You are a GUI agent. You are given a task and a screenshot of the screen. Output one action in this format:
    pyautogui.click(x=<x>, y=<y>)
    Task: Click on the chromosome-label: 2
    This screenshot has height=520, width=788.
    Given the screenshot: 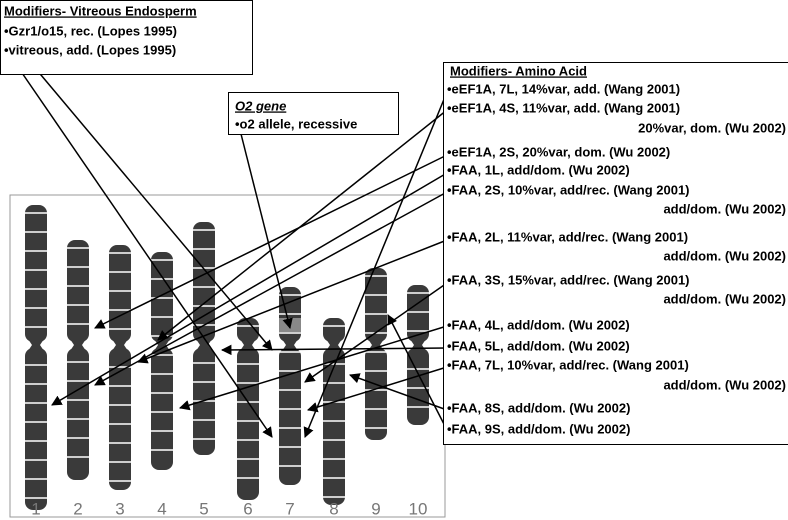 What is the action you would take?
    pyautogui.click(x=77, y=508)
    